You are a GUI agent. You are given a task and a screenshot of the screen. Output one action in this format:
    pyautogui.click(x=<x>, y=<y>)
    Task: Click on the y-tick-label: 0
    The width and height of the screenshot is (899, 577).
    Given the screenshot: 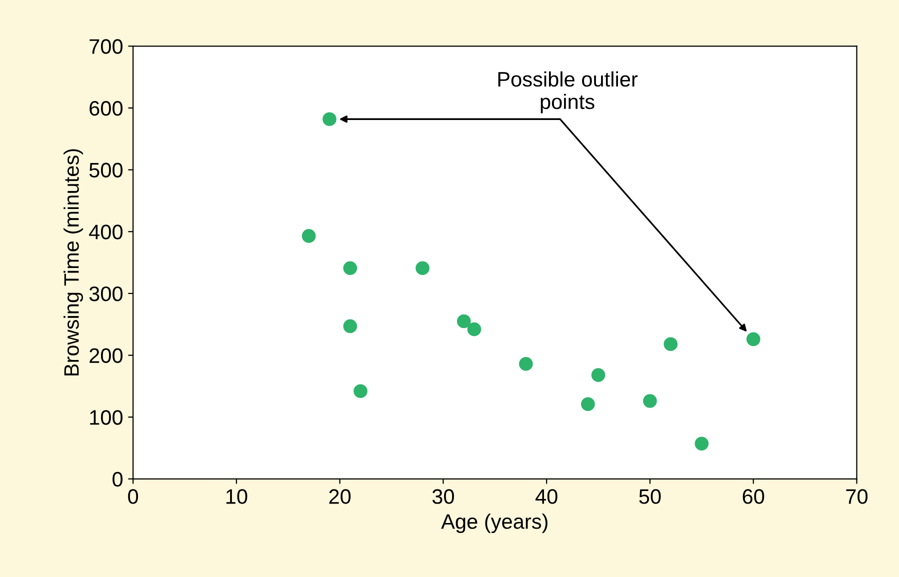 What is the action you would take?
    pyautogui.click(x=117, y=479)
    